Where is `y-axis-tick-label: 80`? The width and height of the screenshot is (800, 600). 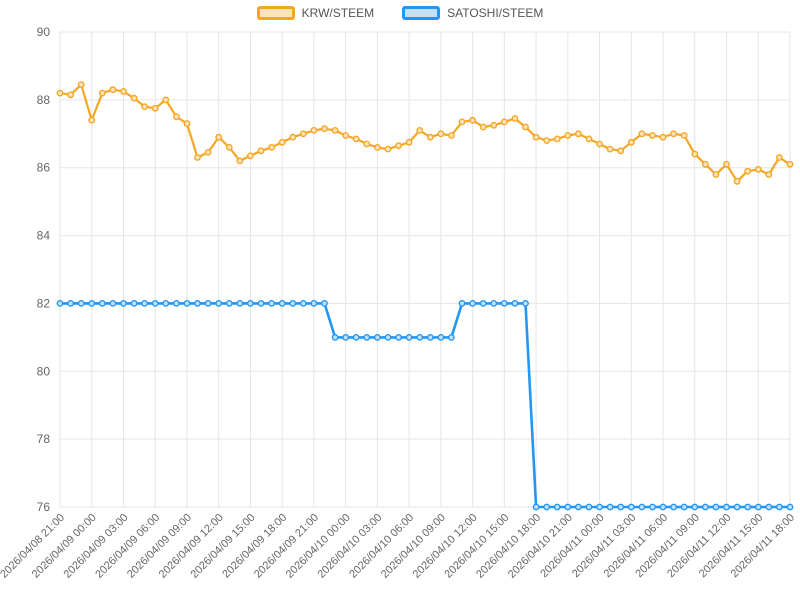
y-axis-tick-label: 80 is located at coordinates (44, 371).